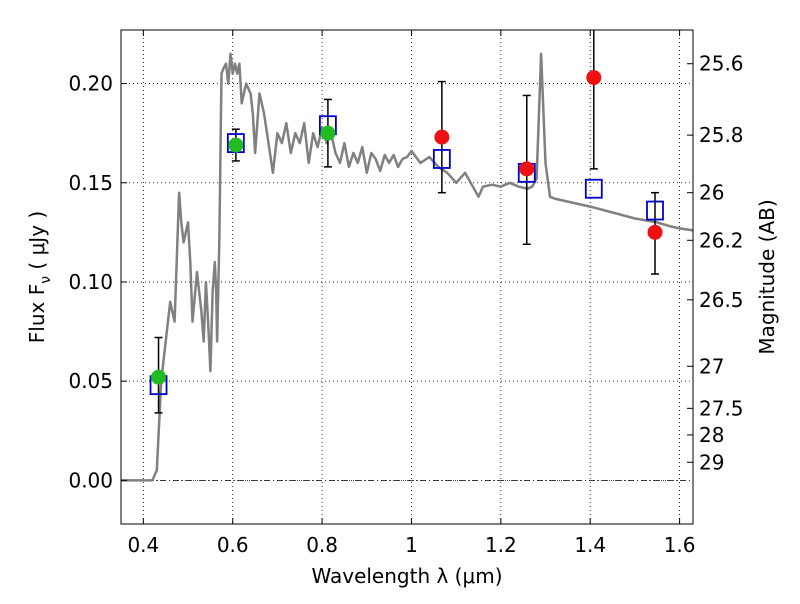 The image size is (800, 604). Describe the element at coordinates (37, 313) in the screenshot. I see `y-axis-title-main: Flux F` at that location.